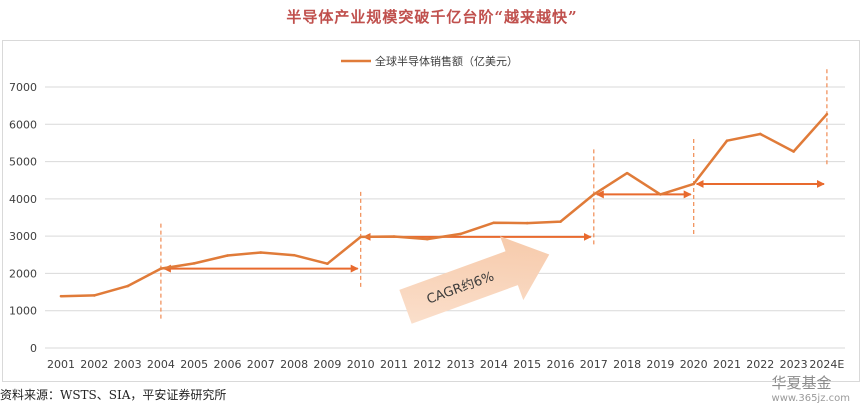 The image size is (864, 410). I want to click on x-tick-label: 2006, so click(228, 364).